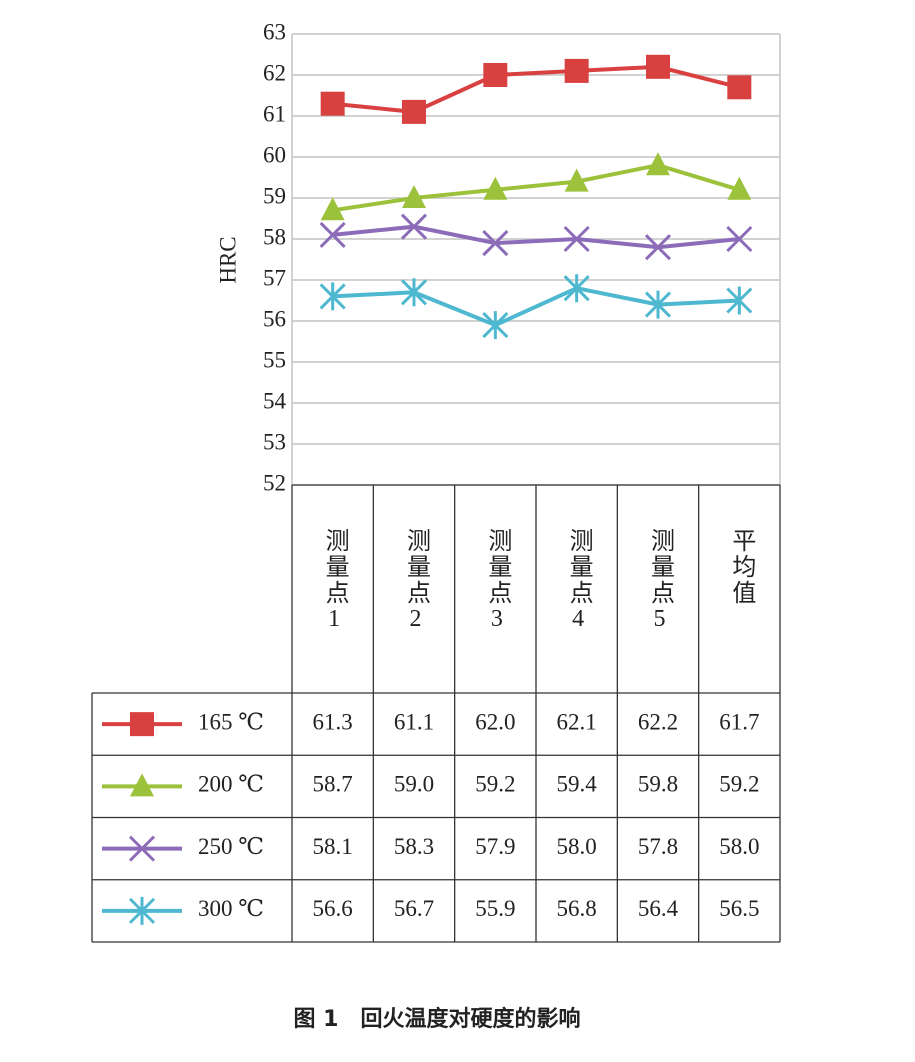 This screenshot has height=1062, width=915. What do you see at coordinates (274, 195) in the screenshot?
I see `y-tick-label: 59` at bounding box center [274, 195].